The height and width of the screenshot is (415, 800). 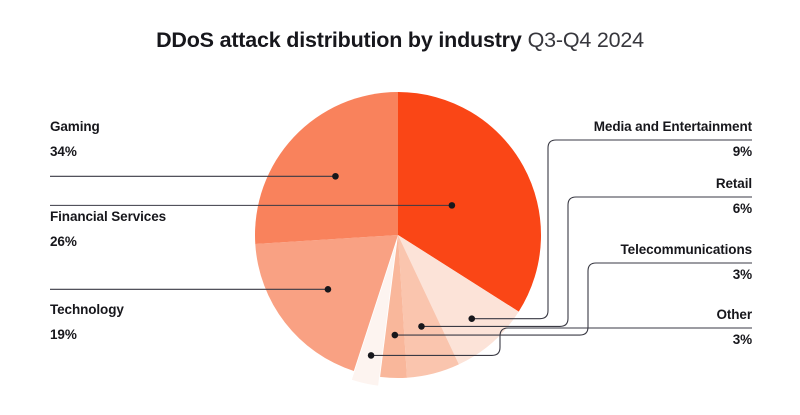 I want to click on callout-telecommunications-name: Telecommunications, so click(x=686, y=249).